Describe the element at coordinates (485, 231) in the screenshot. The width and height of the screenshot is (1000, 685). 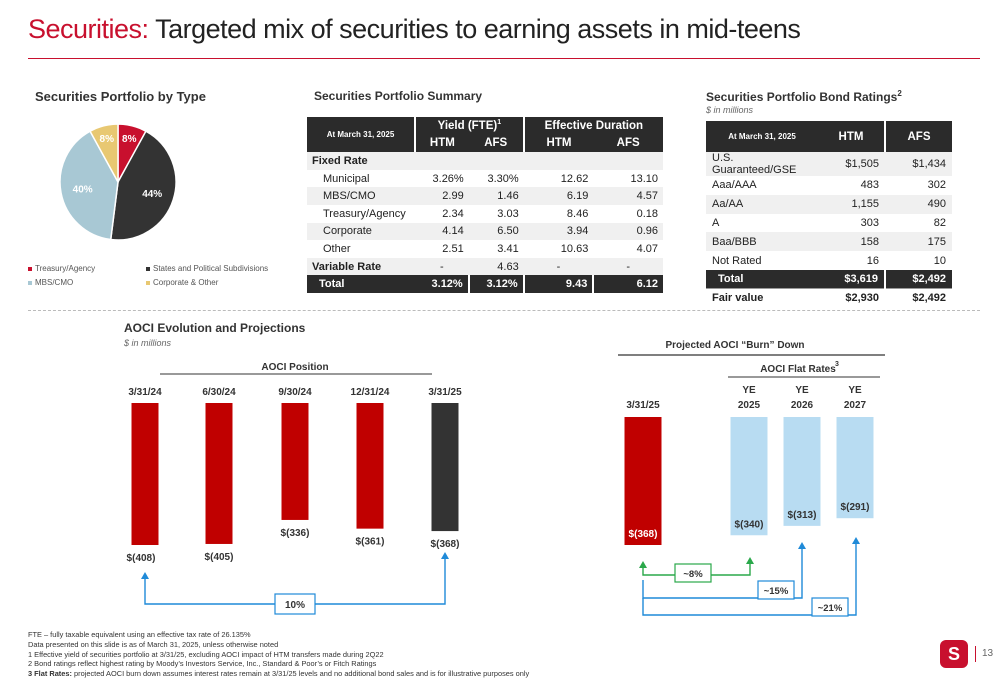
I see `table-row: Corporate 4.14 6.50 3.94 0.96` at that location.